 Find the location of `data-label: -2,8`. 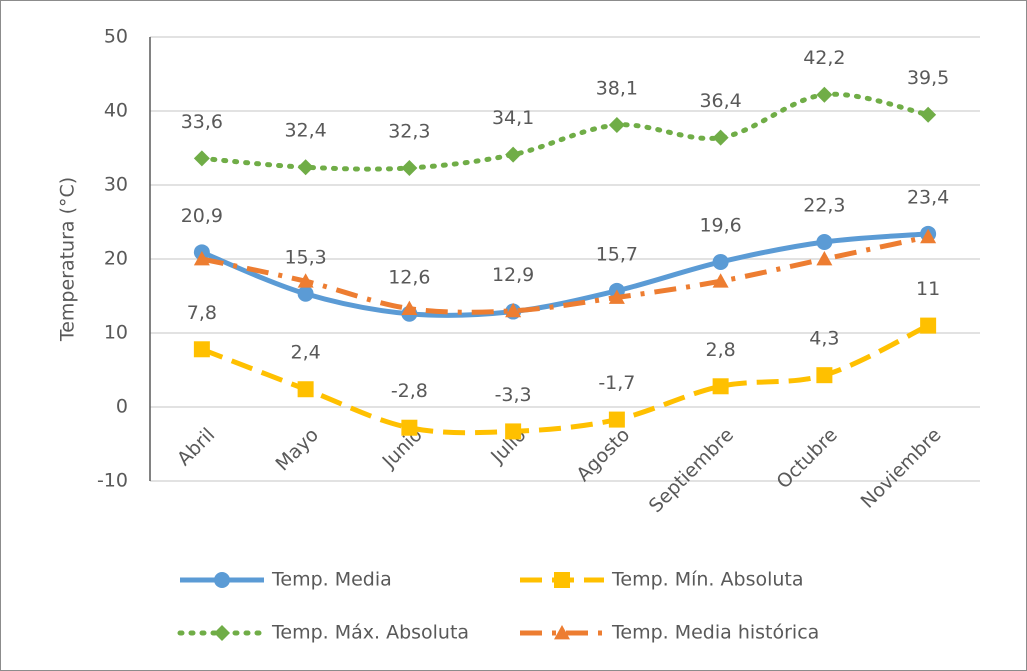

data-label: -2,8 is located at coordinates (409, 391).